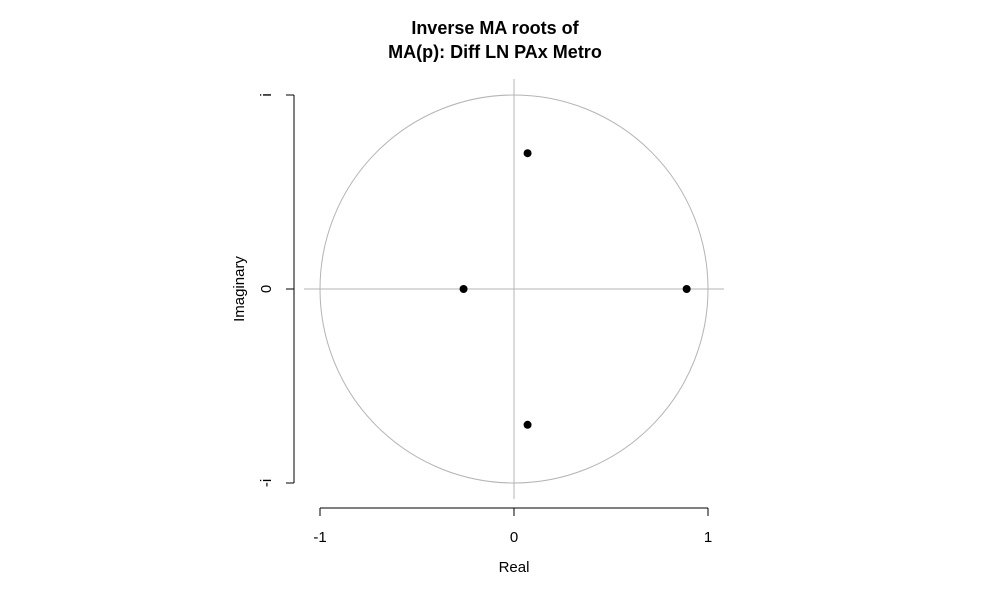  What do you see at coordinates (239, 289) in the screenshot?
I see `y-axis-label: Imaginary` at bounding box center [239, 289].